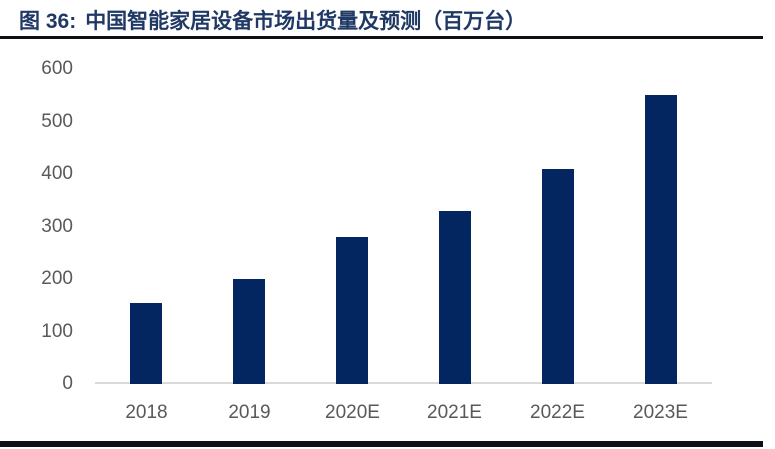 The image size is (775, 449). Describe the element at coordinates (403, 383) in the screenshot. I see `x-axis-line` at that location.